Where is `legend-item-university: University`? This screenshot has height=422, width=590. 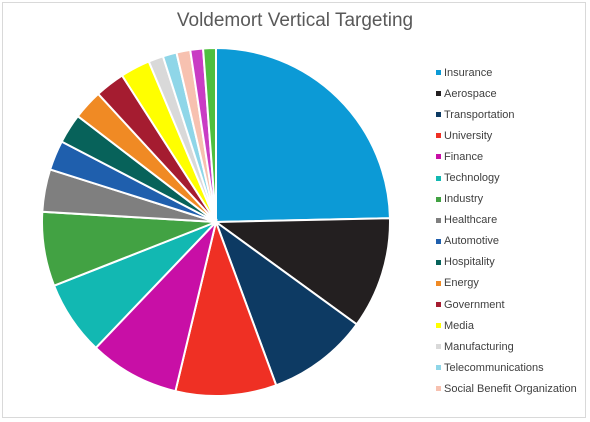
legend-item-university: University is located at coordinates (506, 135).